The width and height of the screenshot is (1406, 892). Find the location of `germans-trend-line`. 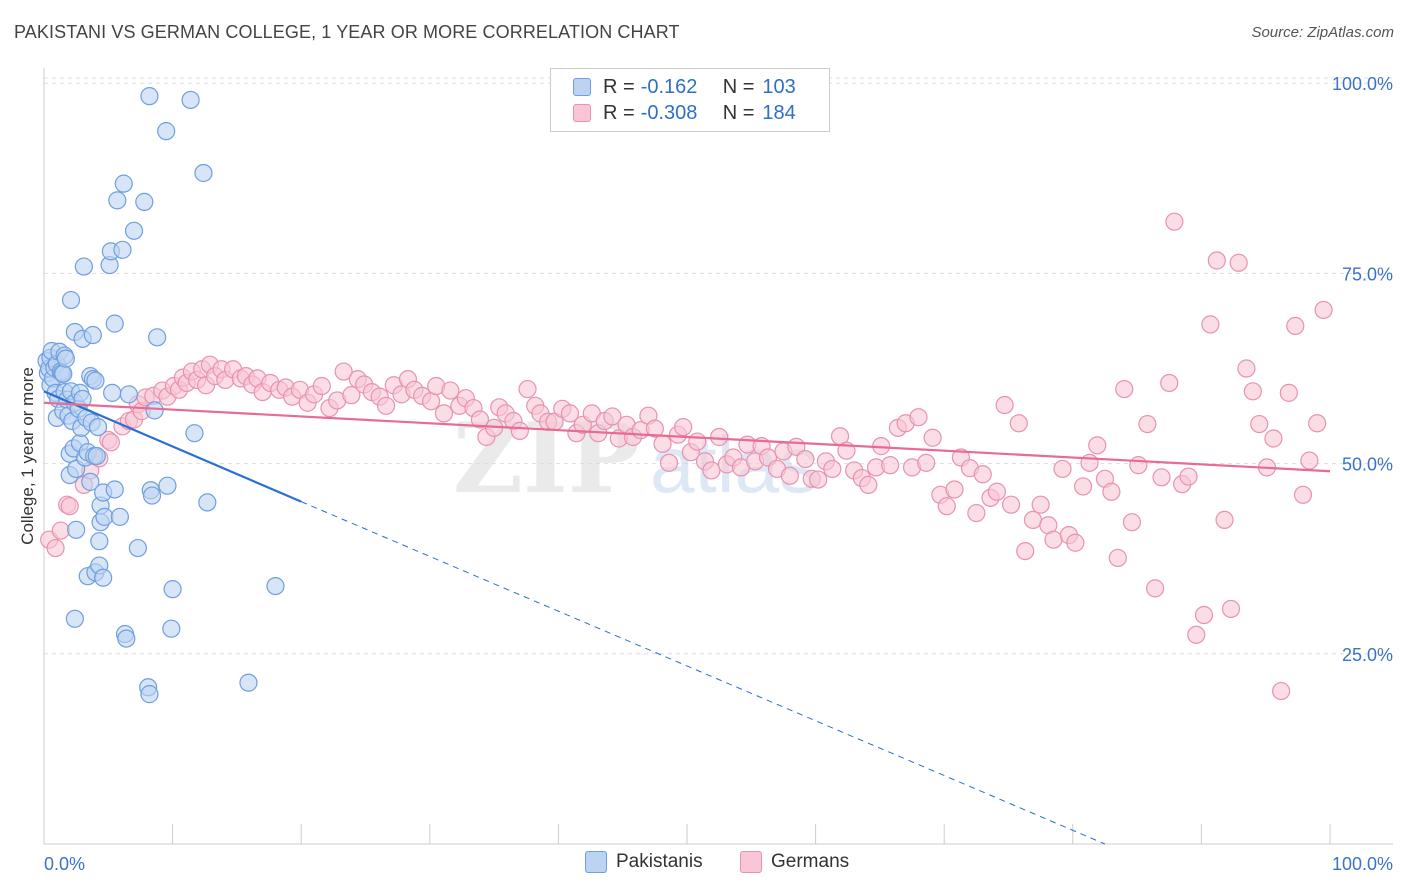

germans-trend-line is located at coordinates (687, 437).